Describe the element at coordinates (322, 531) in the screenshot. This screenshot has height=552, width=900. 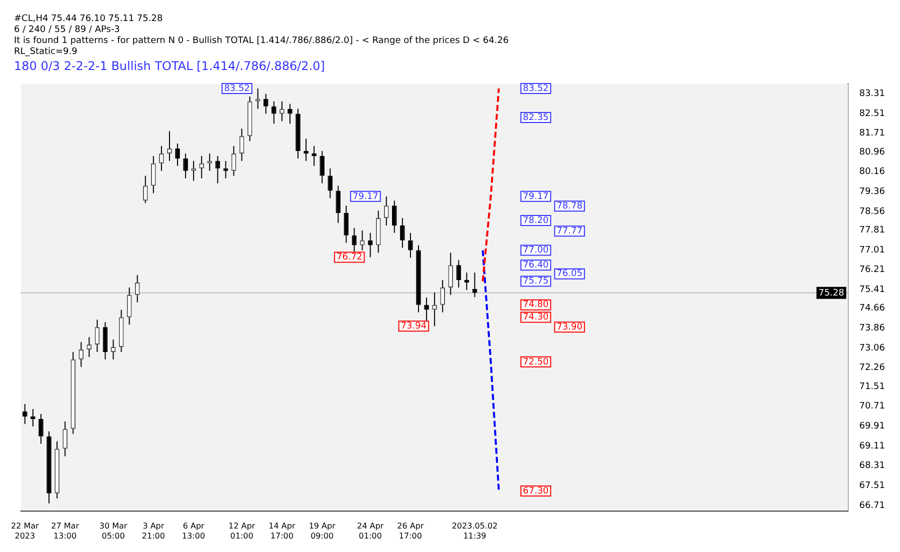
I see `x-tick-label: 19 Apr 09:00` at that location.